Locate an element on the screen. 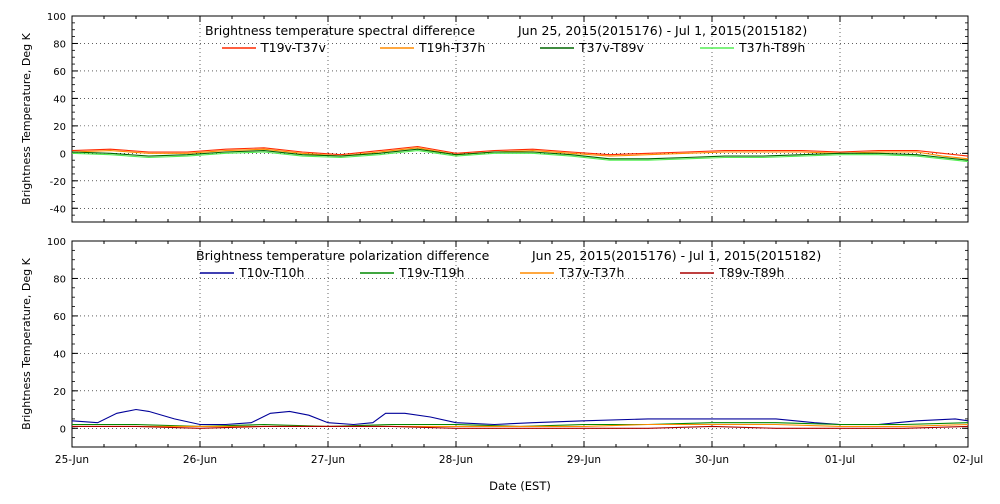 Image resolution: width=1000 pixels, height=504 pixels. x-tick-label: 30-Jun is located at coordinates (712, 460).